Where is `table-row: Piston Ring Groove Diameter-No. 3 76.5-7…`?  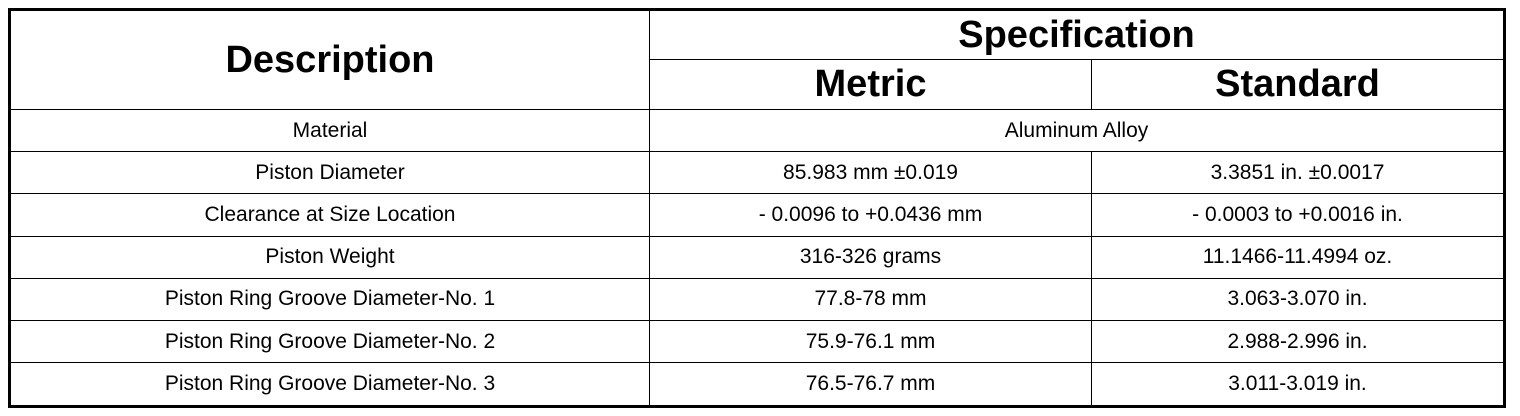 table-row: Piston Ring Groove Diameter-No. 3 76.5-7… is located at coordinates (757, 384).